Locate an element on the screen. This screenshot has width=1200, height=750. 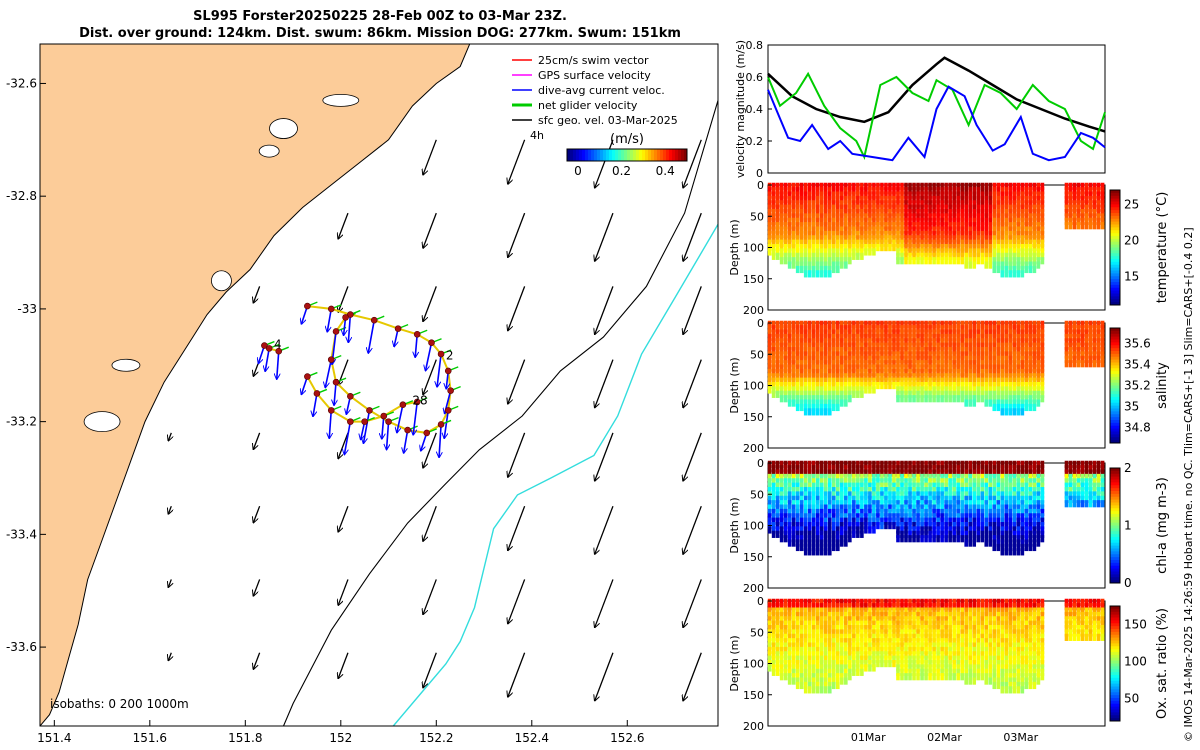
section-ylabel: Depth (m) is located at coordinates (734, 247).